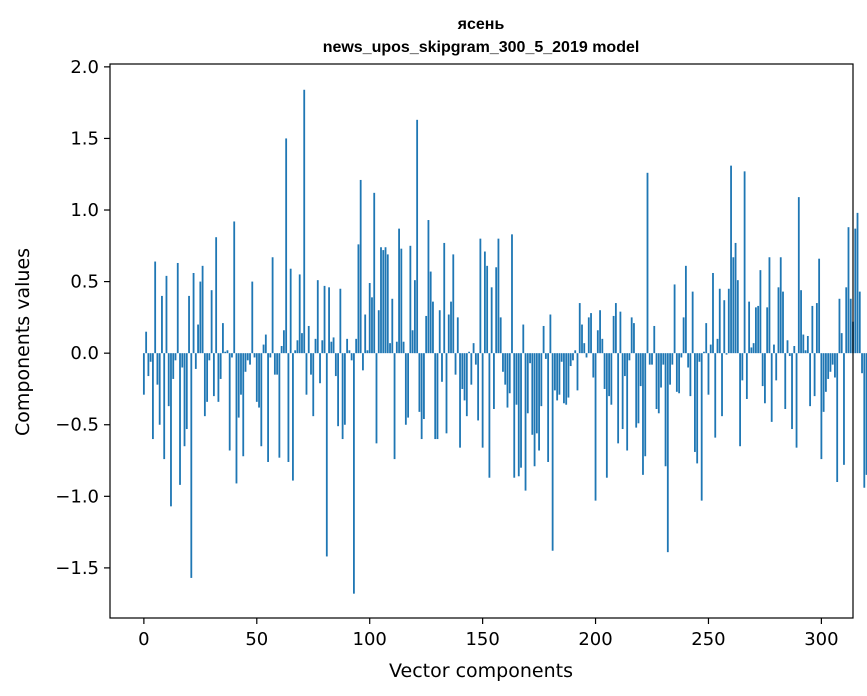  What do you see at coordinates (84, 138) in the screenshot?
I see `y-tick-label: 1.5` at bounding box center [84, 138].